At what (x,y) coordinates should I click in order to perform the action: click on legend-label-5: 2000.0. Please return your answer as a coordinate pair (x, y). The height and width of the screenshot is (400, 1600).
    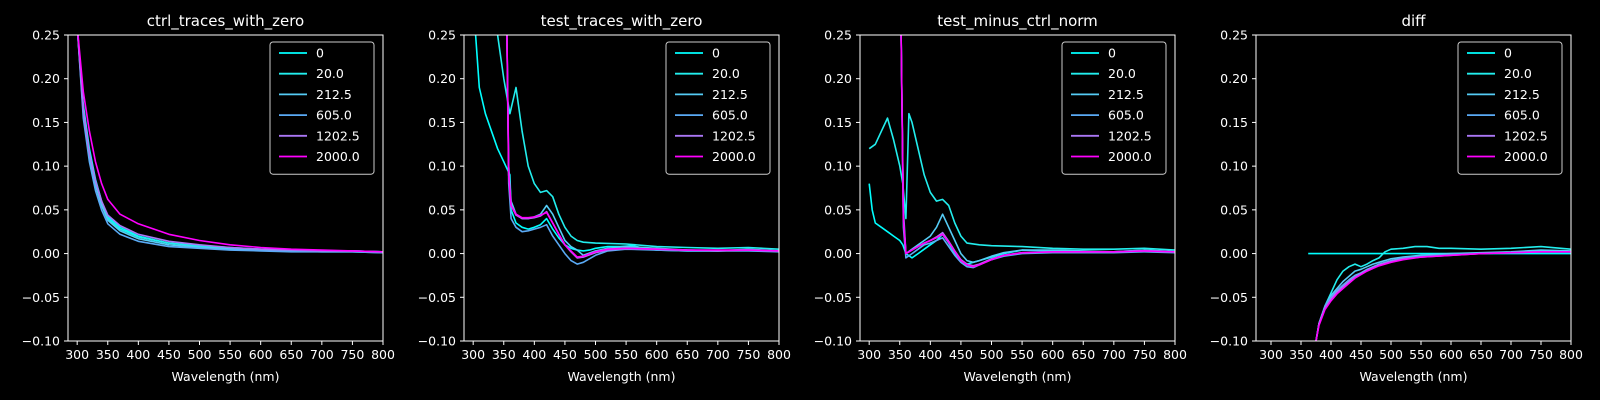
    Looking at the image, I should click on (1130, 156).